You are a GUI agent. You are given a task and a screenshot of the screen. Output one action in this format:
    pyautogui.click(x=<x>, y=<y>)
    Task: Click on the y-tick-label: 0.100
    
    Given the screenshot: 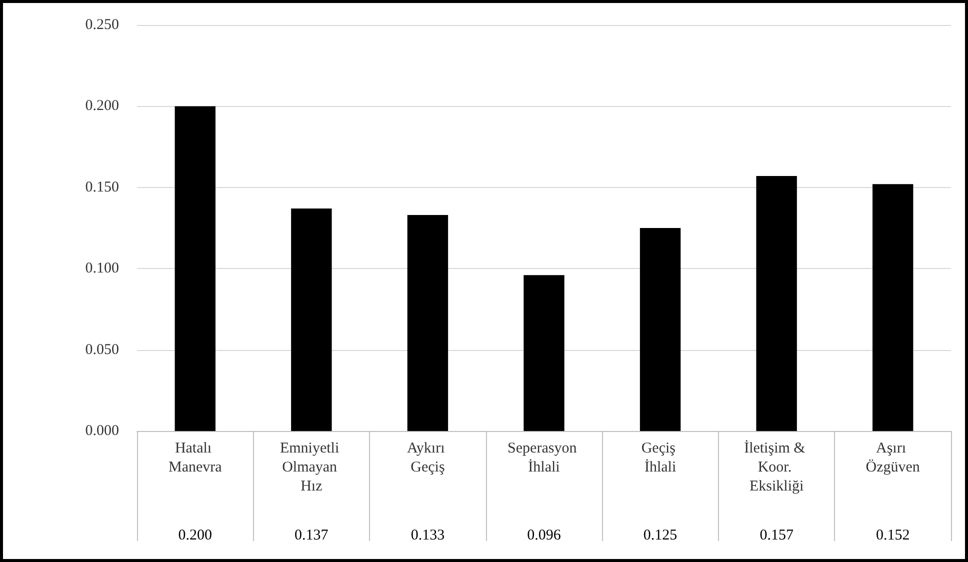 What is the action you would take?
    pyautogui.click(x=102, y=268)
    